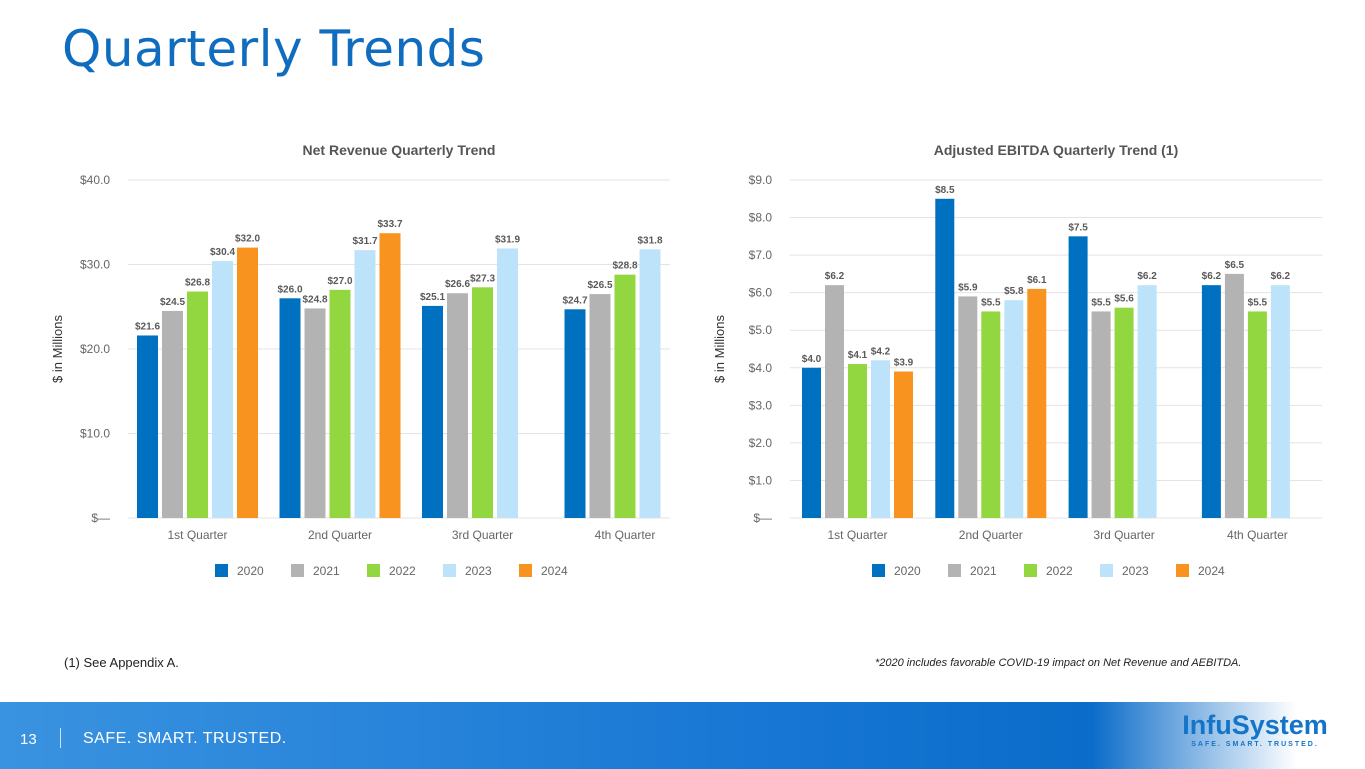 The width and height of the screenshot is (1365, 769). I want to click on data-label: $26.5, so click(599, 285).